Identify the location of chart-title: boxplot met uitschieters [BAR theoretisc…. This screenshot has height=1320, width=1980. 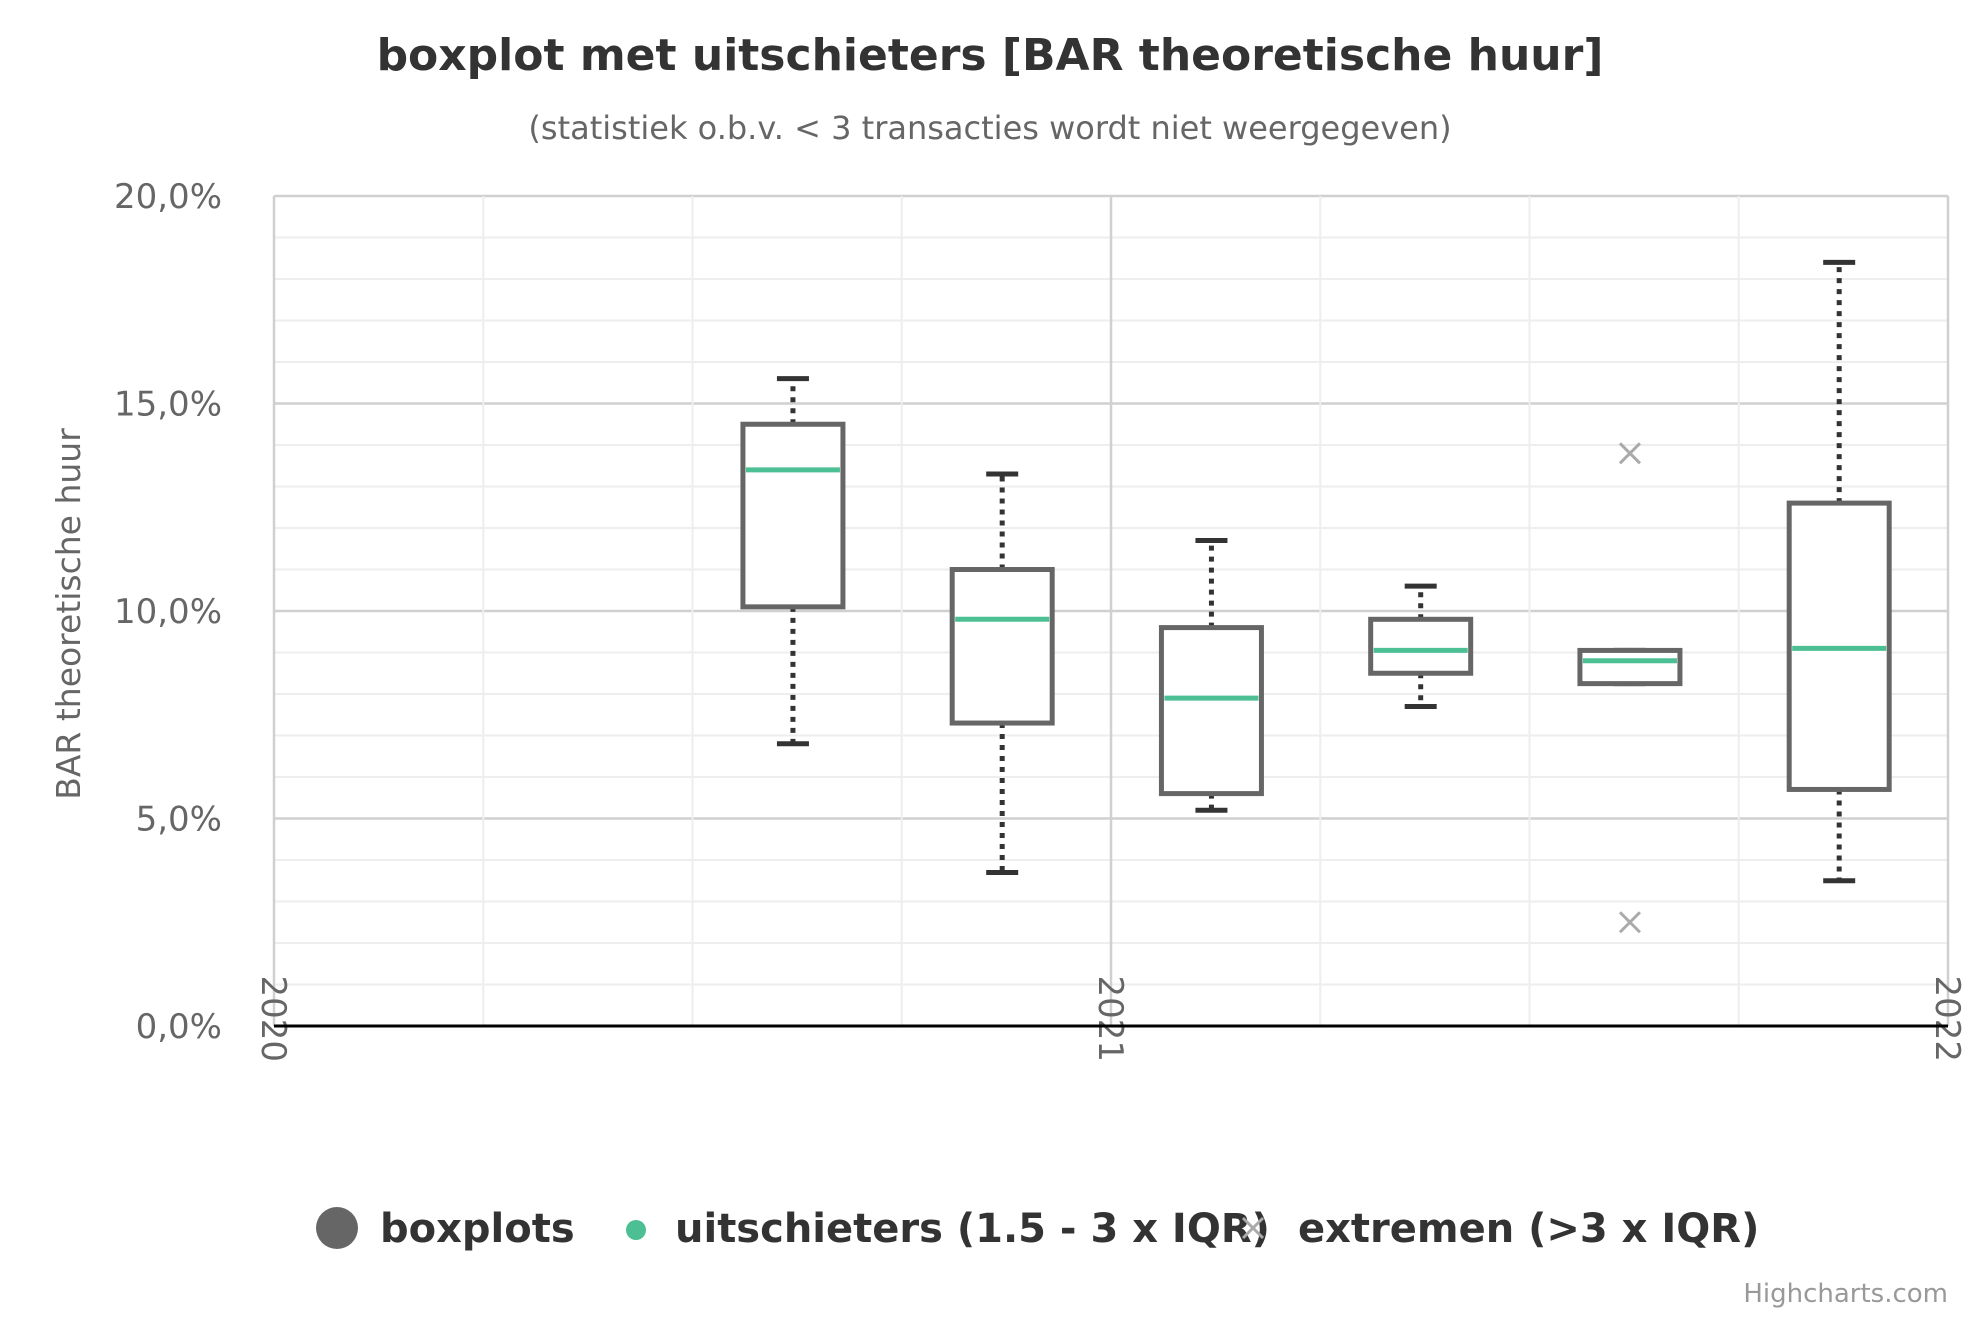
(990, 55).